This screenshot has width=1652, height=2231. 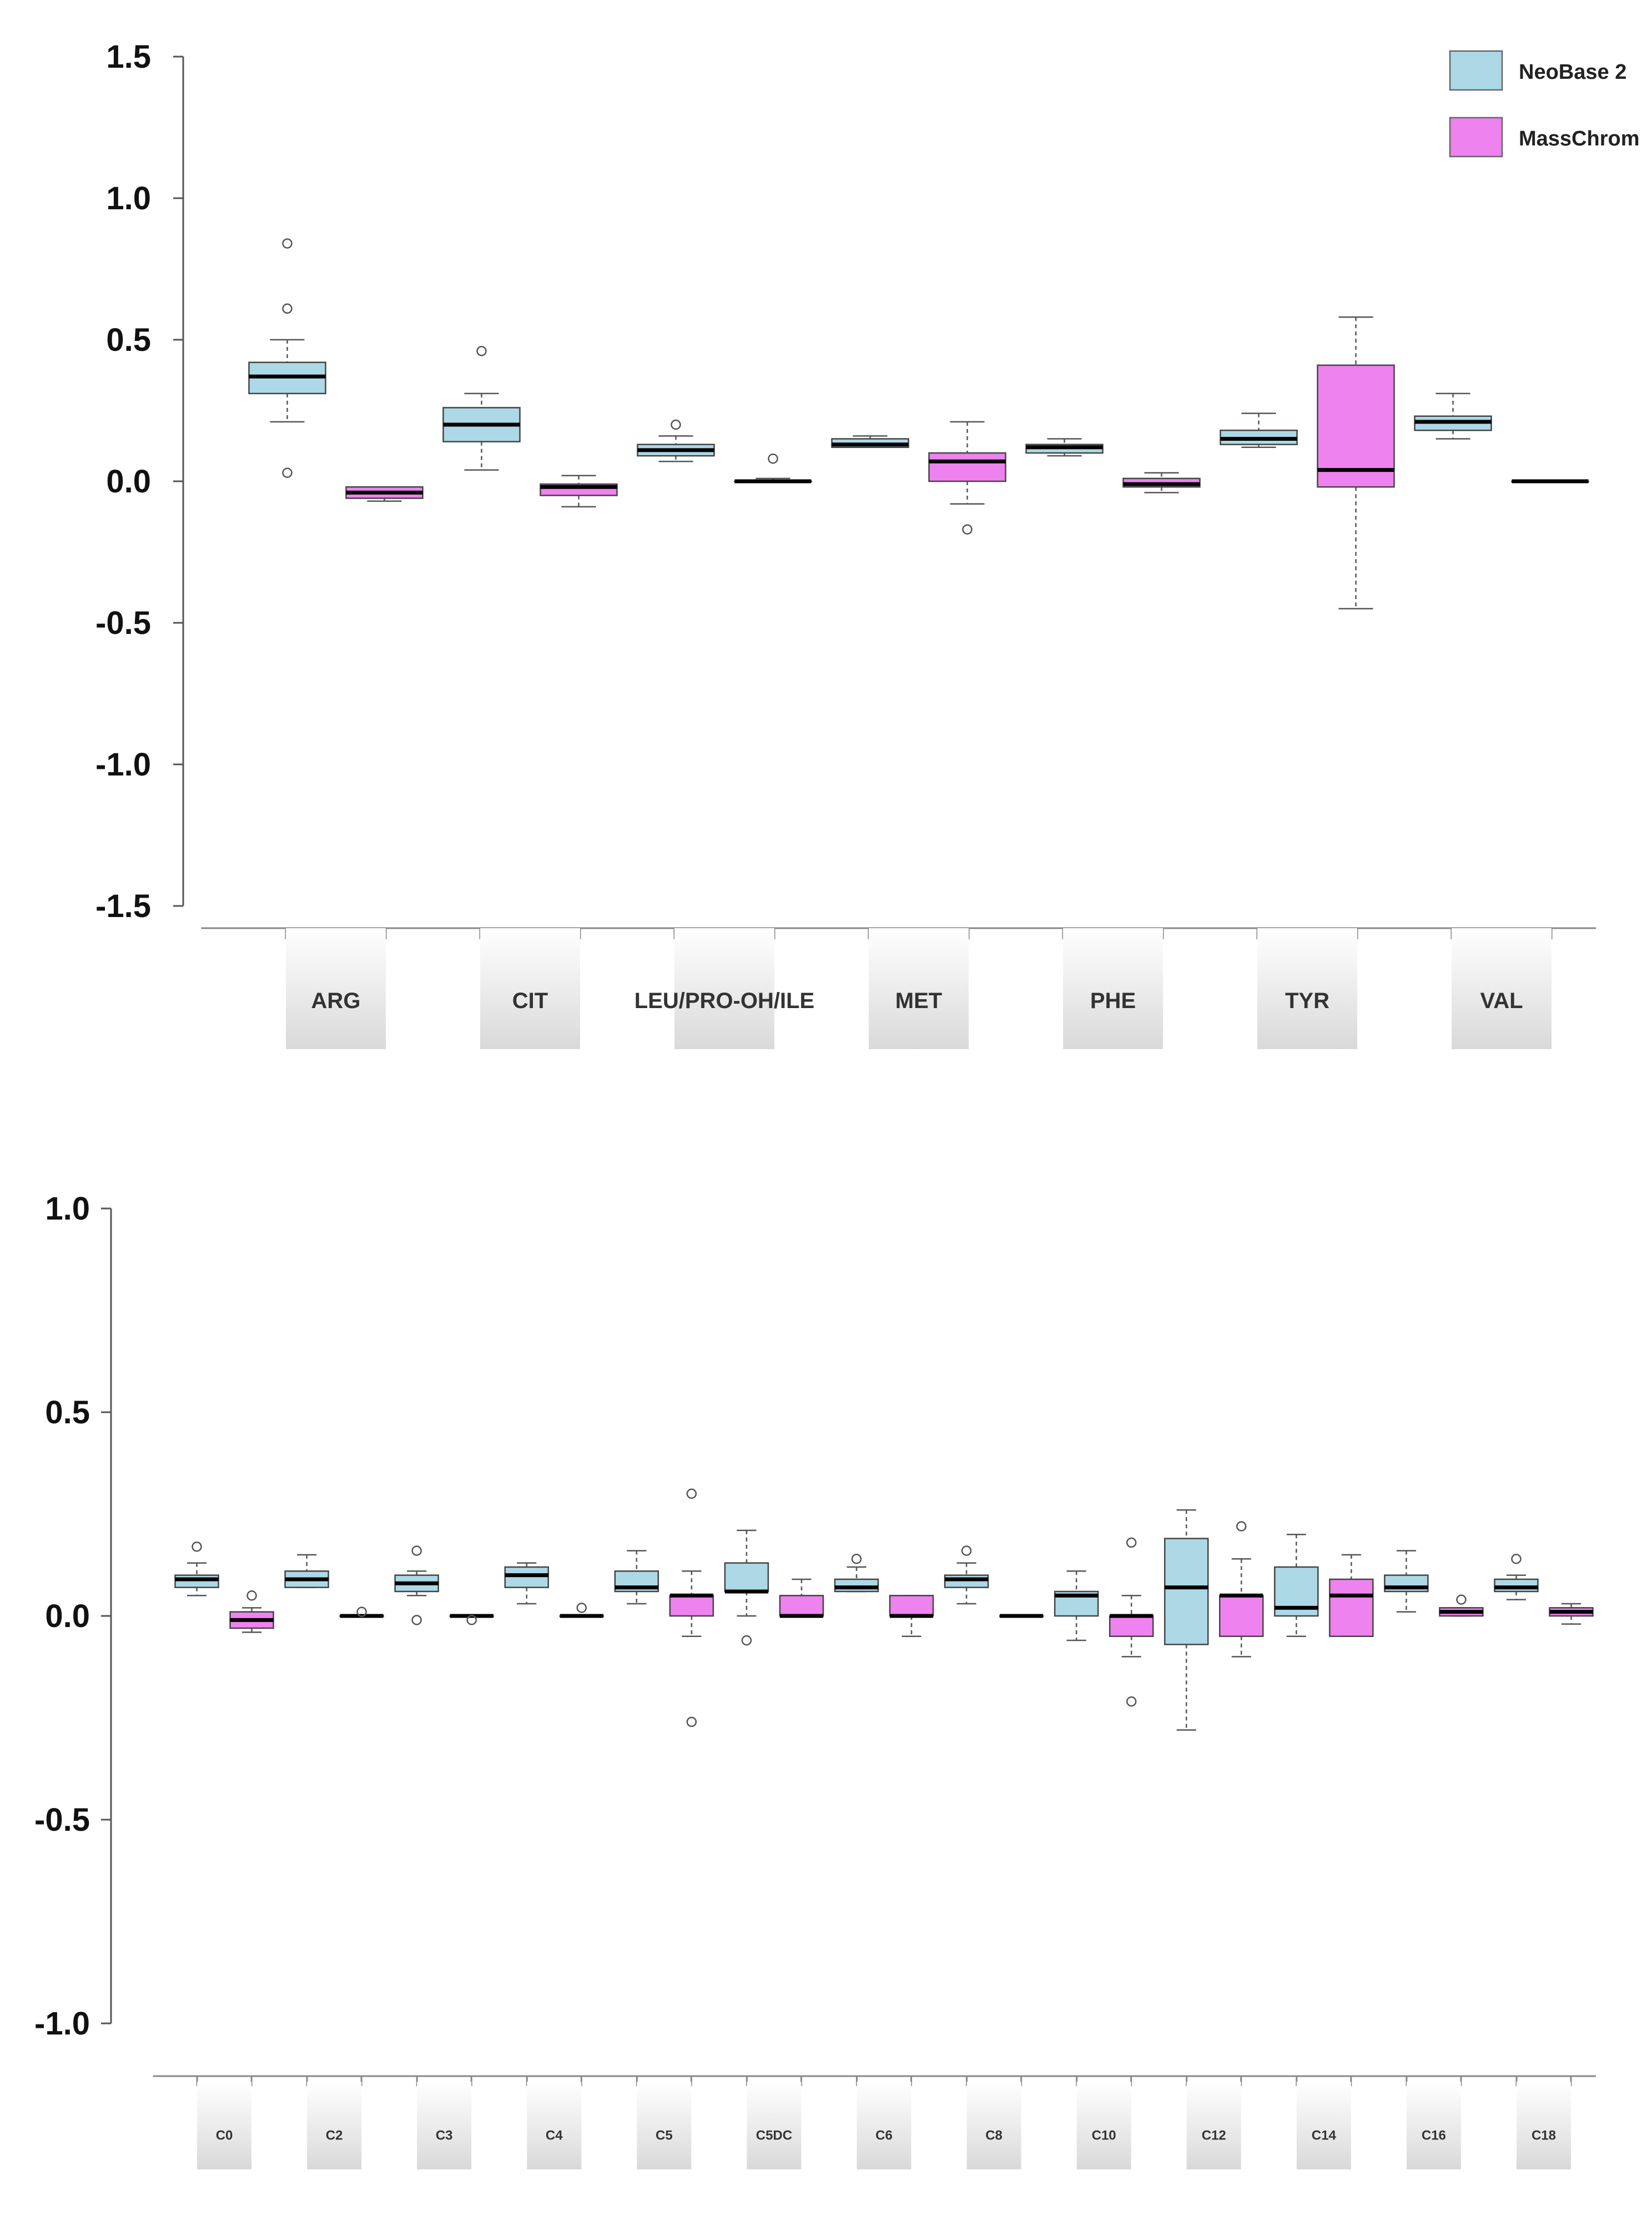 I want to click on masschrom-box-c16, so click(x=1461, y=1605).